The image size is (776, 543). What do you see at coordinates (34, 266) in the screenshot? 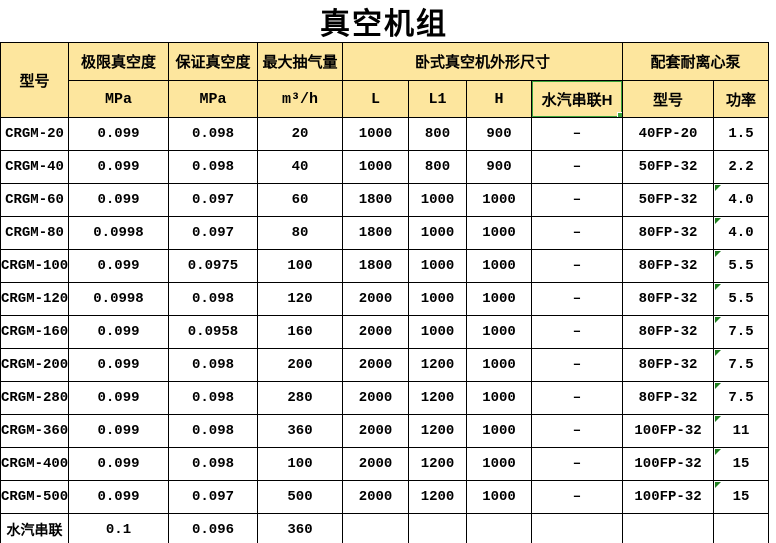
I see `table-cell: CRGM-100` at bounding box center [34, 266].